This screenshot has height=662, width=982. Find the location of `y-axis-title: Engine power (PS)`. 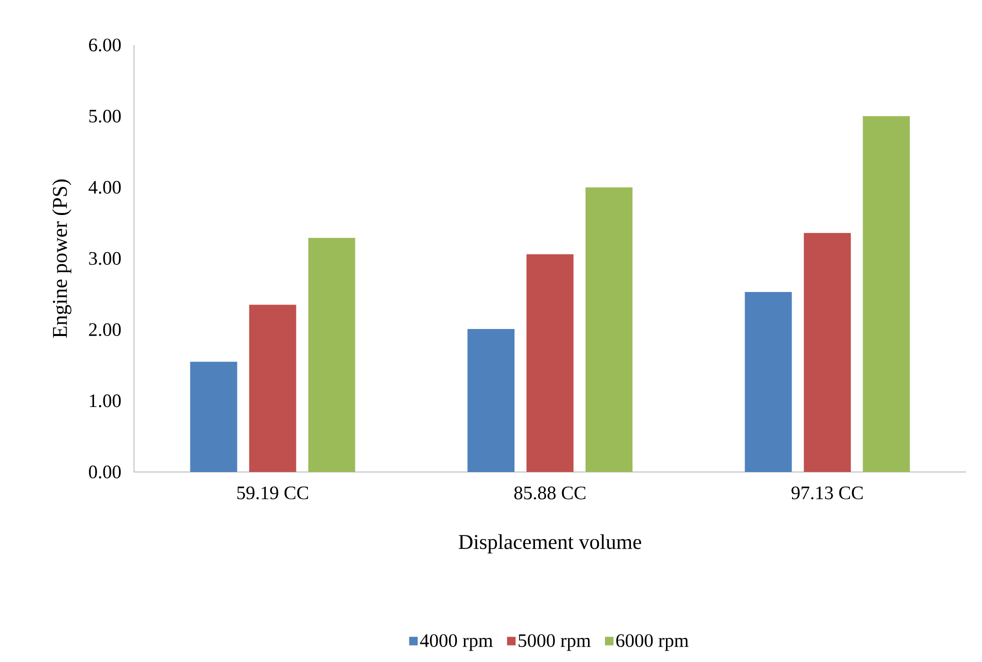

y-axis-title: Engine power (PS) is located at coordinates (62, 259).